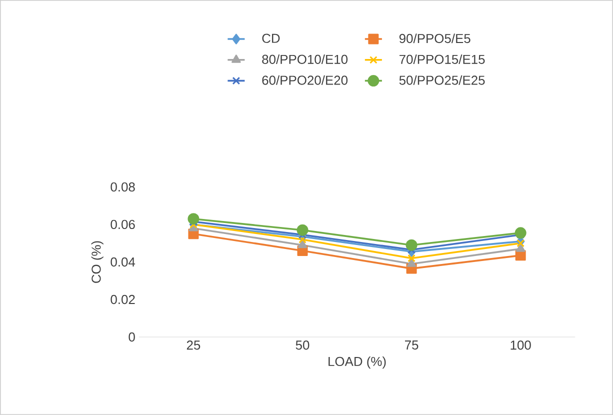 The image size is (613, 415). What do you see at coordinates (131, 337) in the screenshot?
I see `y-tick-label: 0` at bounding box center [131, 337].